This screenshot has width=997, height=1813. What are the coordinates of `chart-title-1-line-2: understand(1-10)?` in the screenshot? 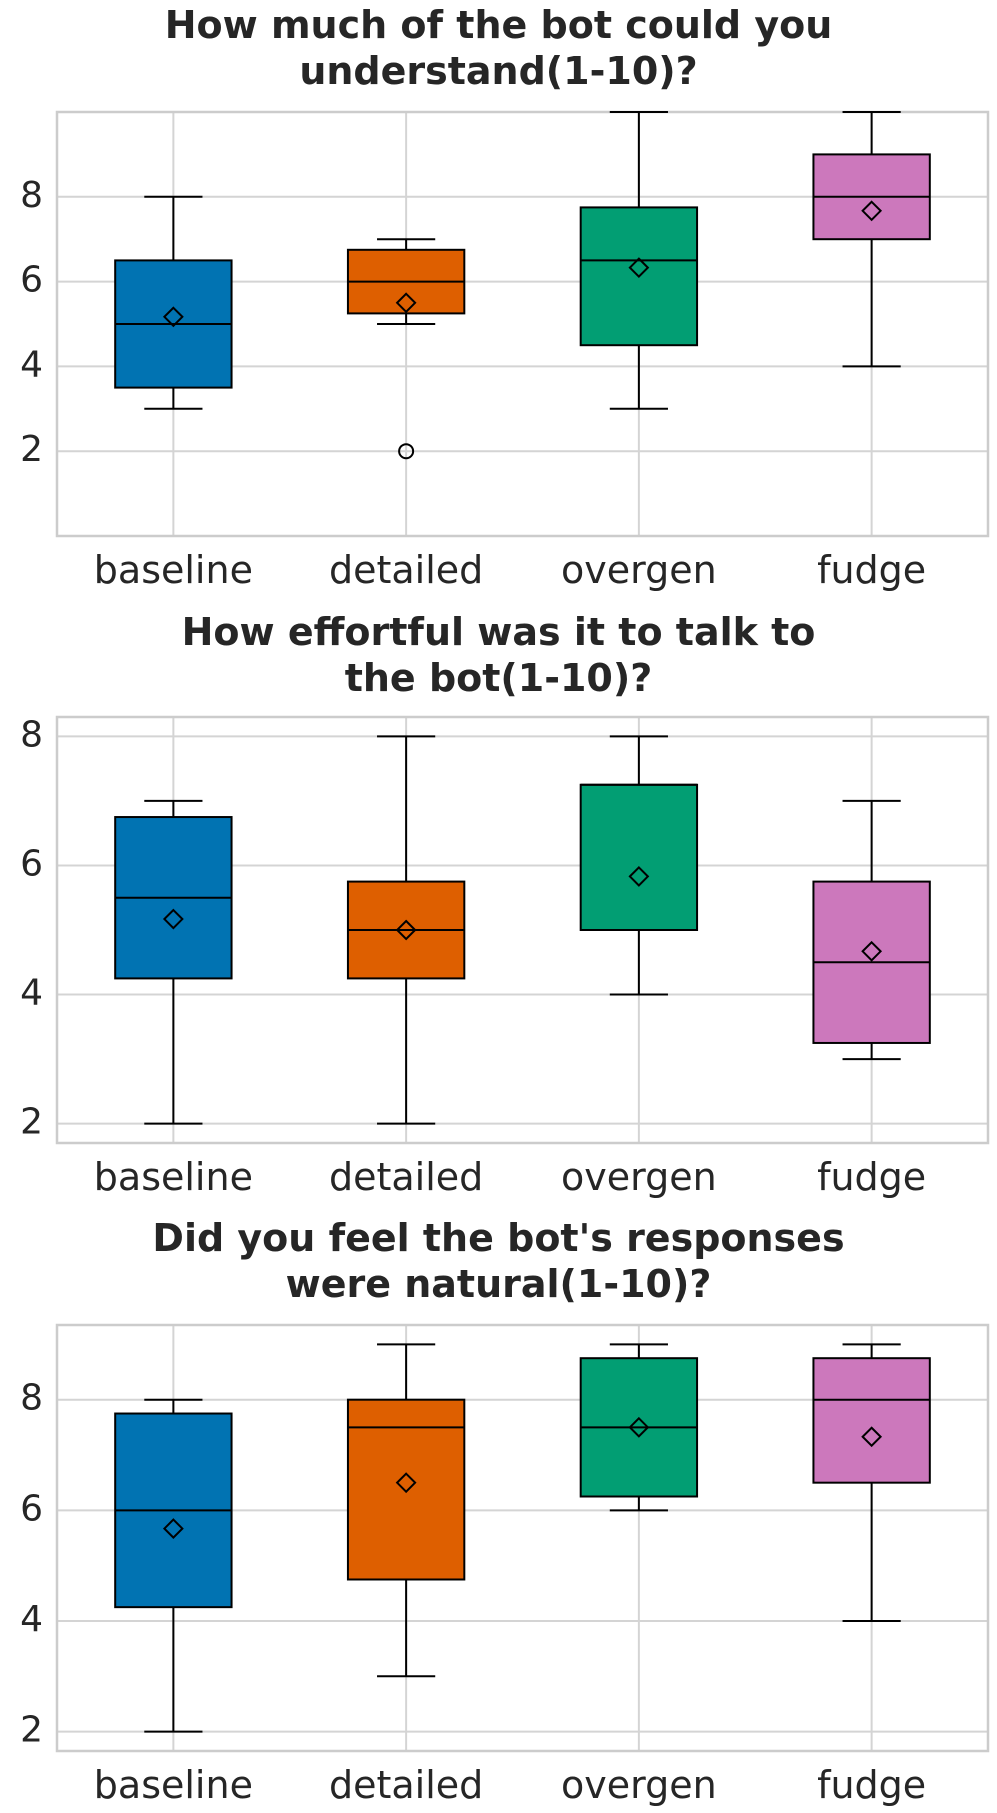 It's located at (498, 71).